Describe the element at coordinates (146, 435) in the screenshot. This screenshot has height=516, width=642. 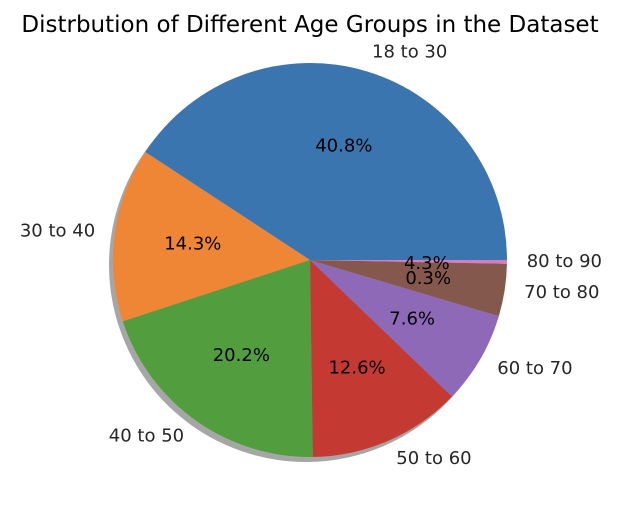
I see `category-label-40-to-50: 40 to 50` at that location.